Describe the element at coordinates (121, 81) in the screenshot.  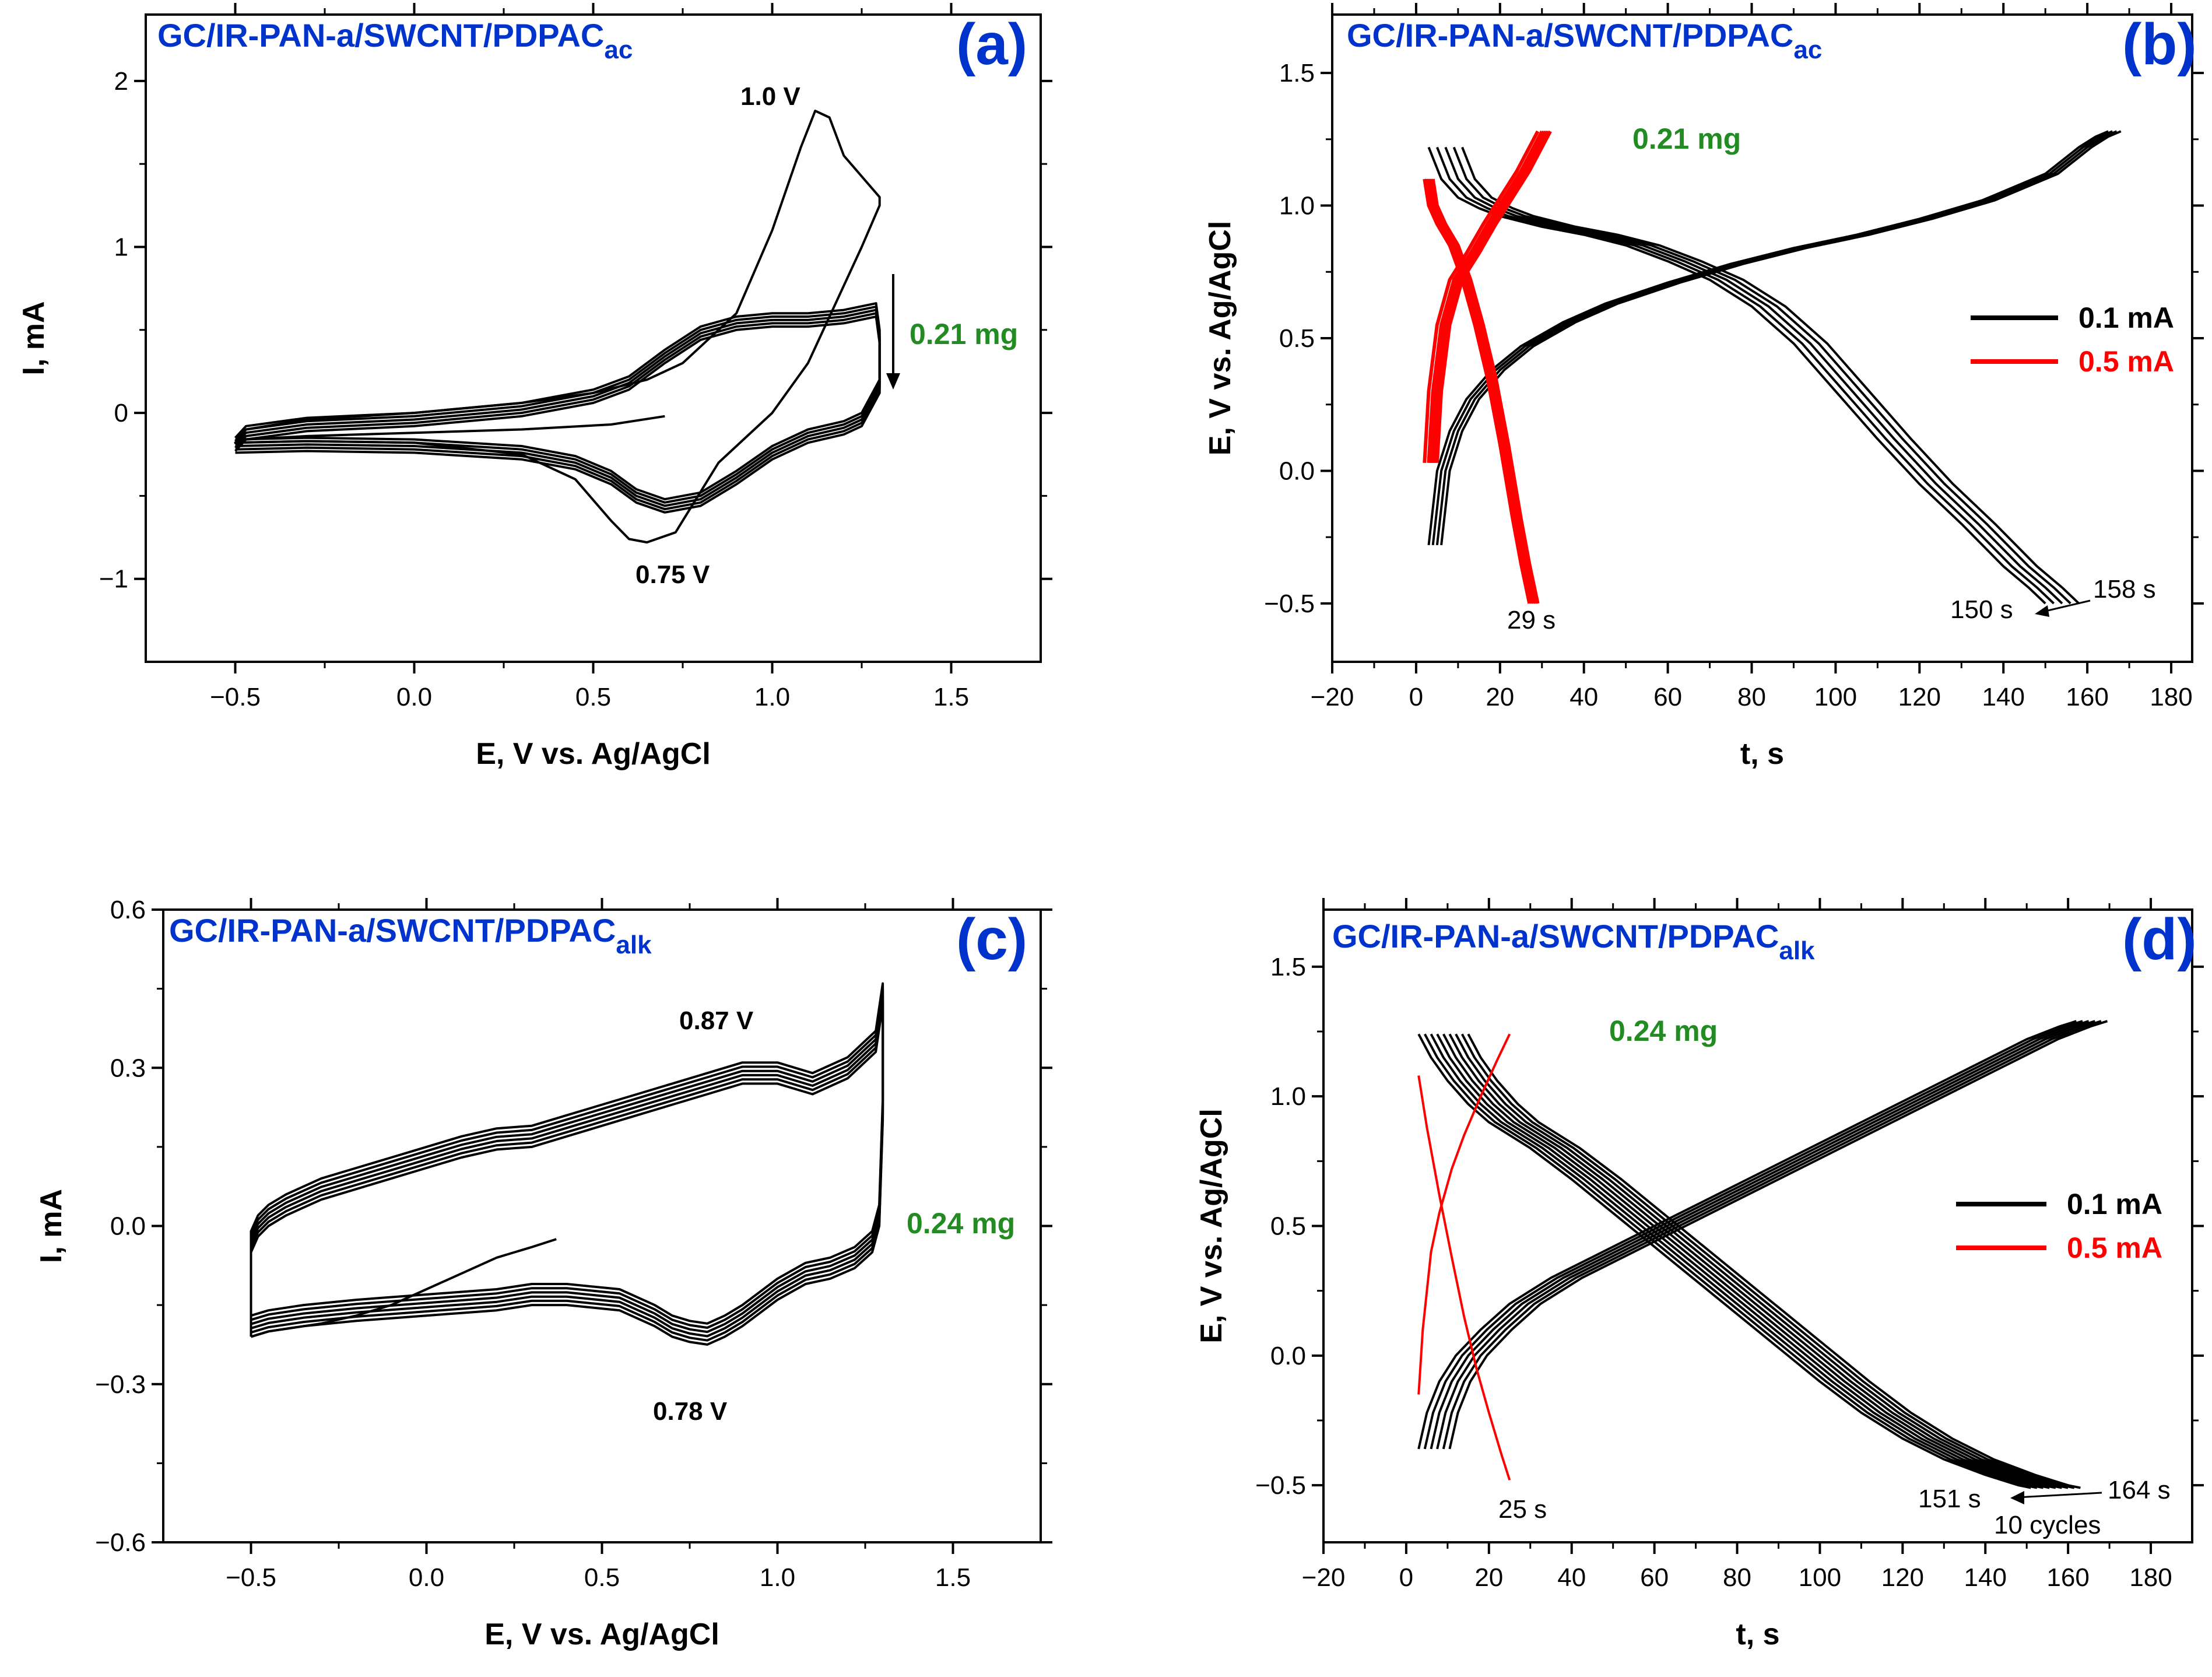
I see `y-tick-label: 2` at that location.